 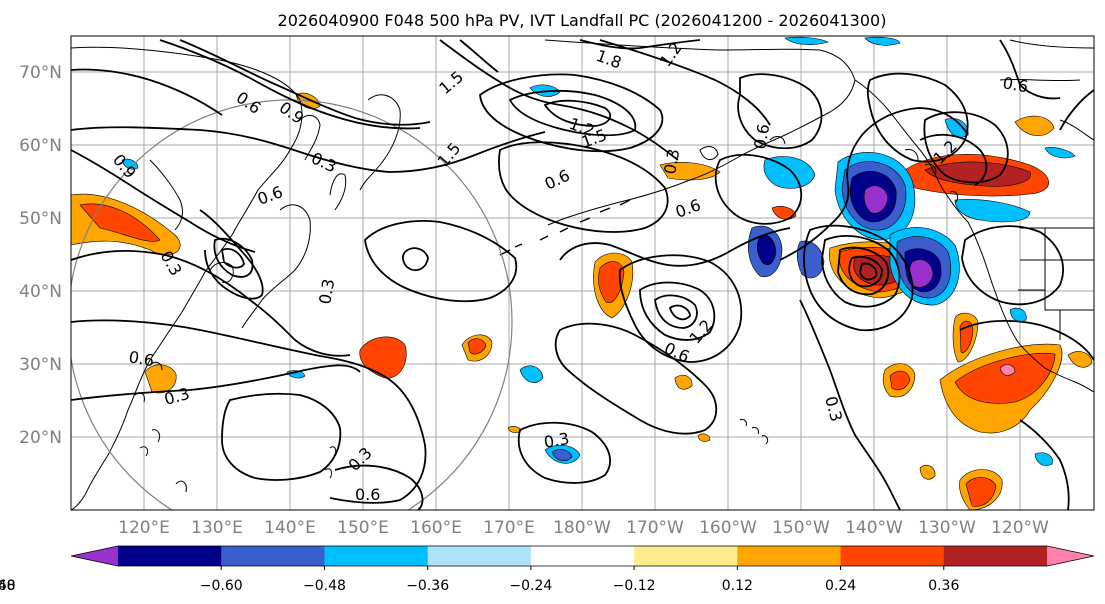 What do you see at coordinates (943, 586) in the screenshot?
I see `colorbar-label: 0.36` at bounding box center [943, 586].